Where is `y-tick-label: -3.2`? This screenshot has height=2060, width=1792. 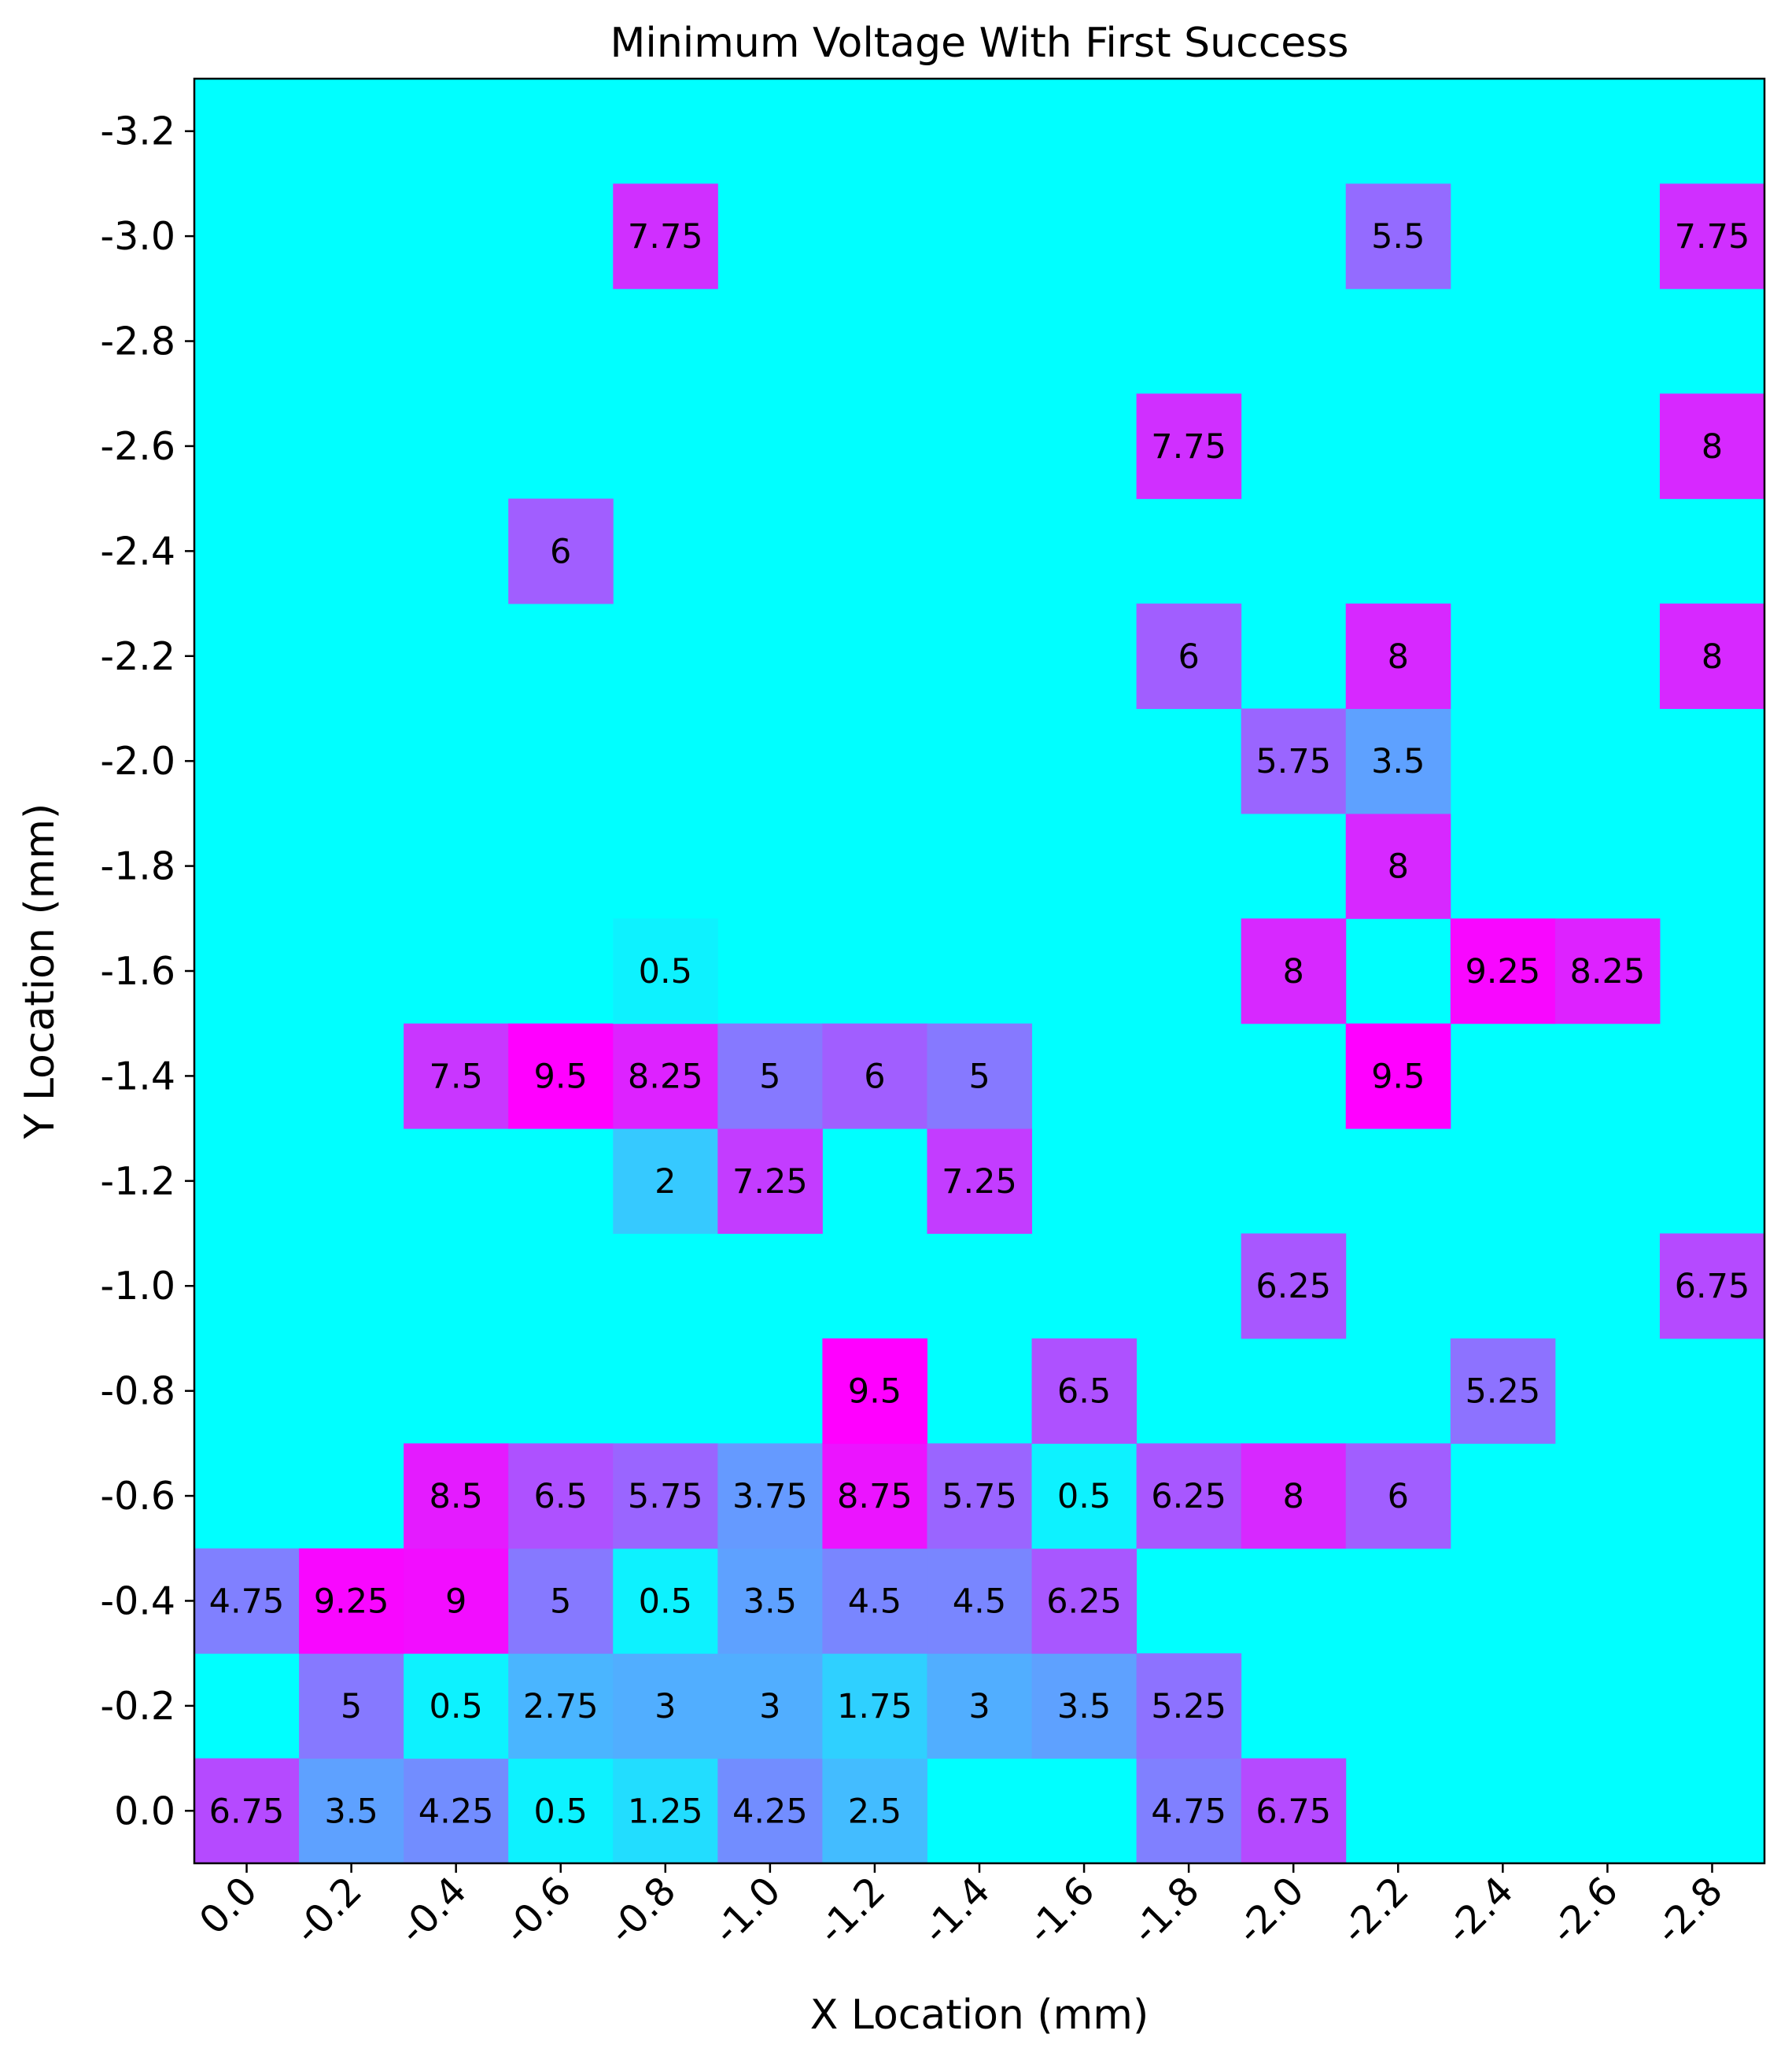 y-tick-label: -3.2 is located at coordinates (137, 131).